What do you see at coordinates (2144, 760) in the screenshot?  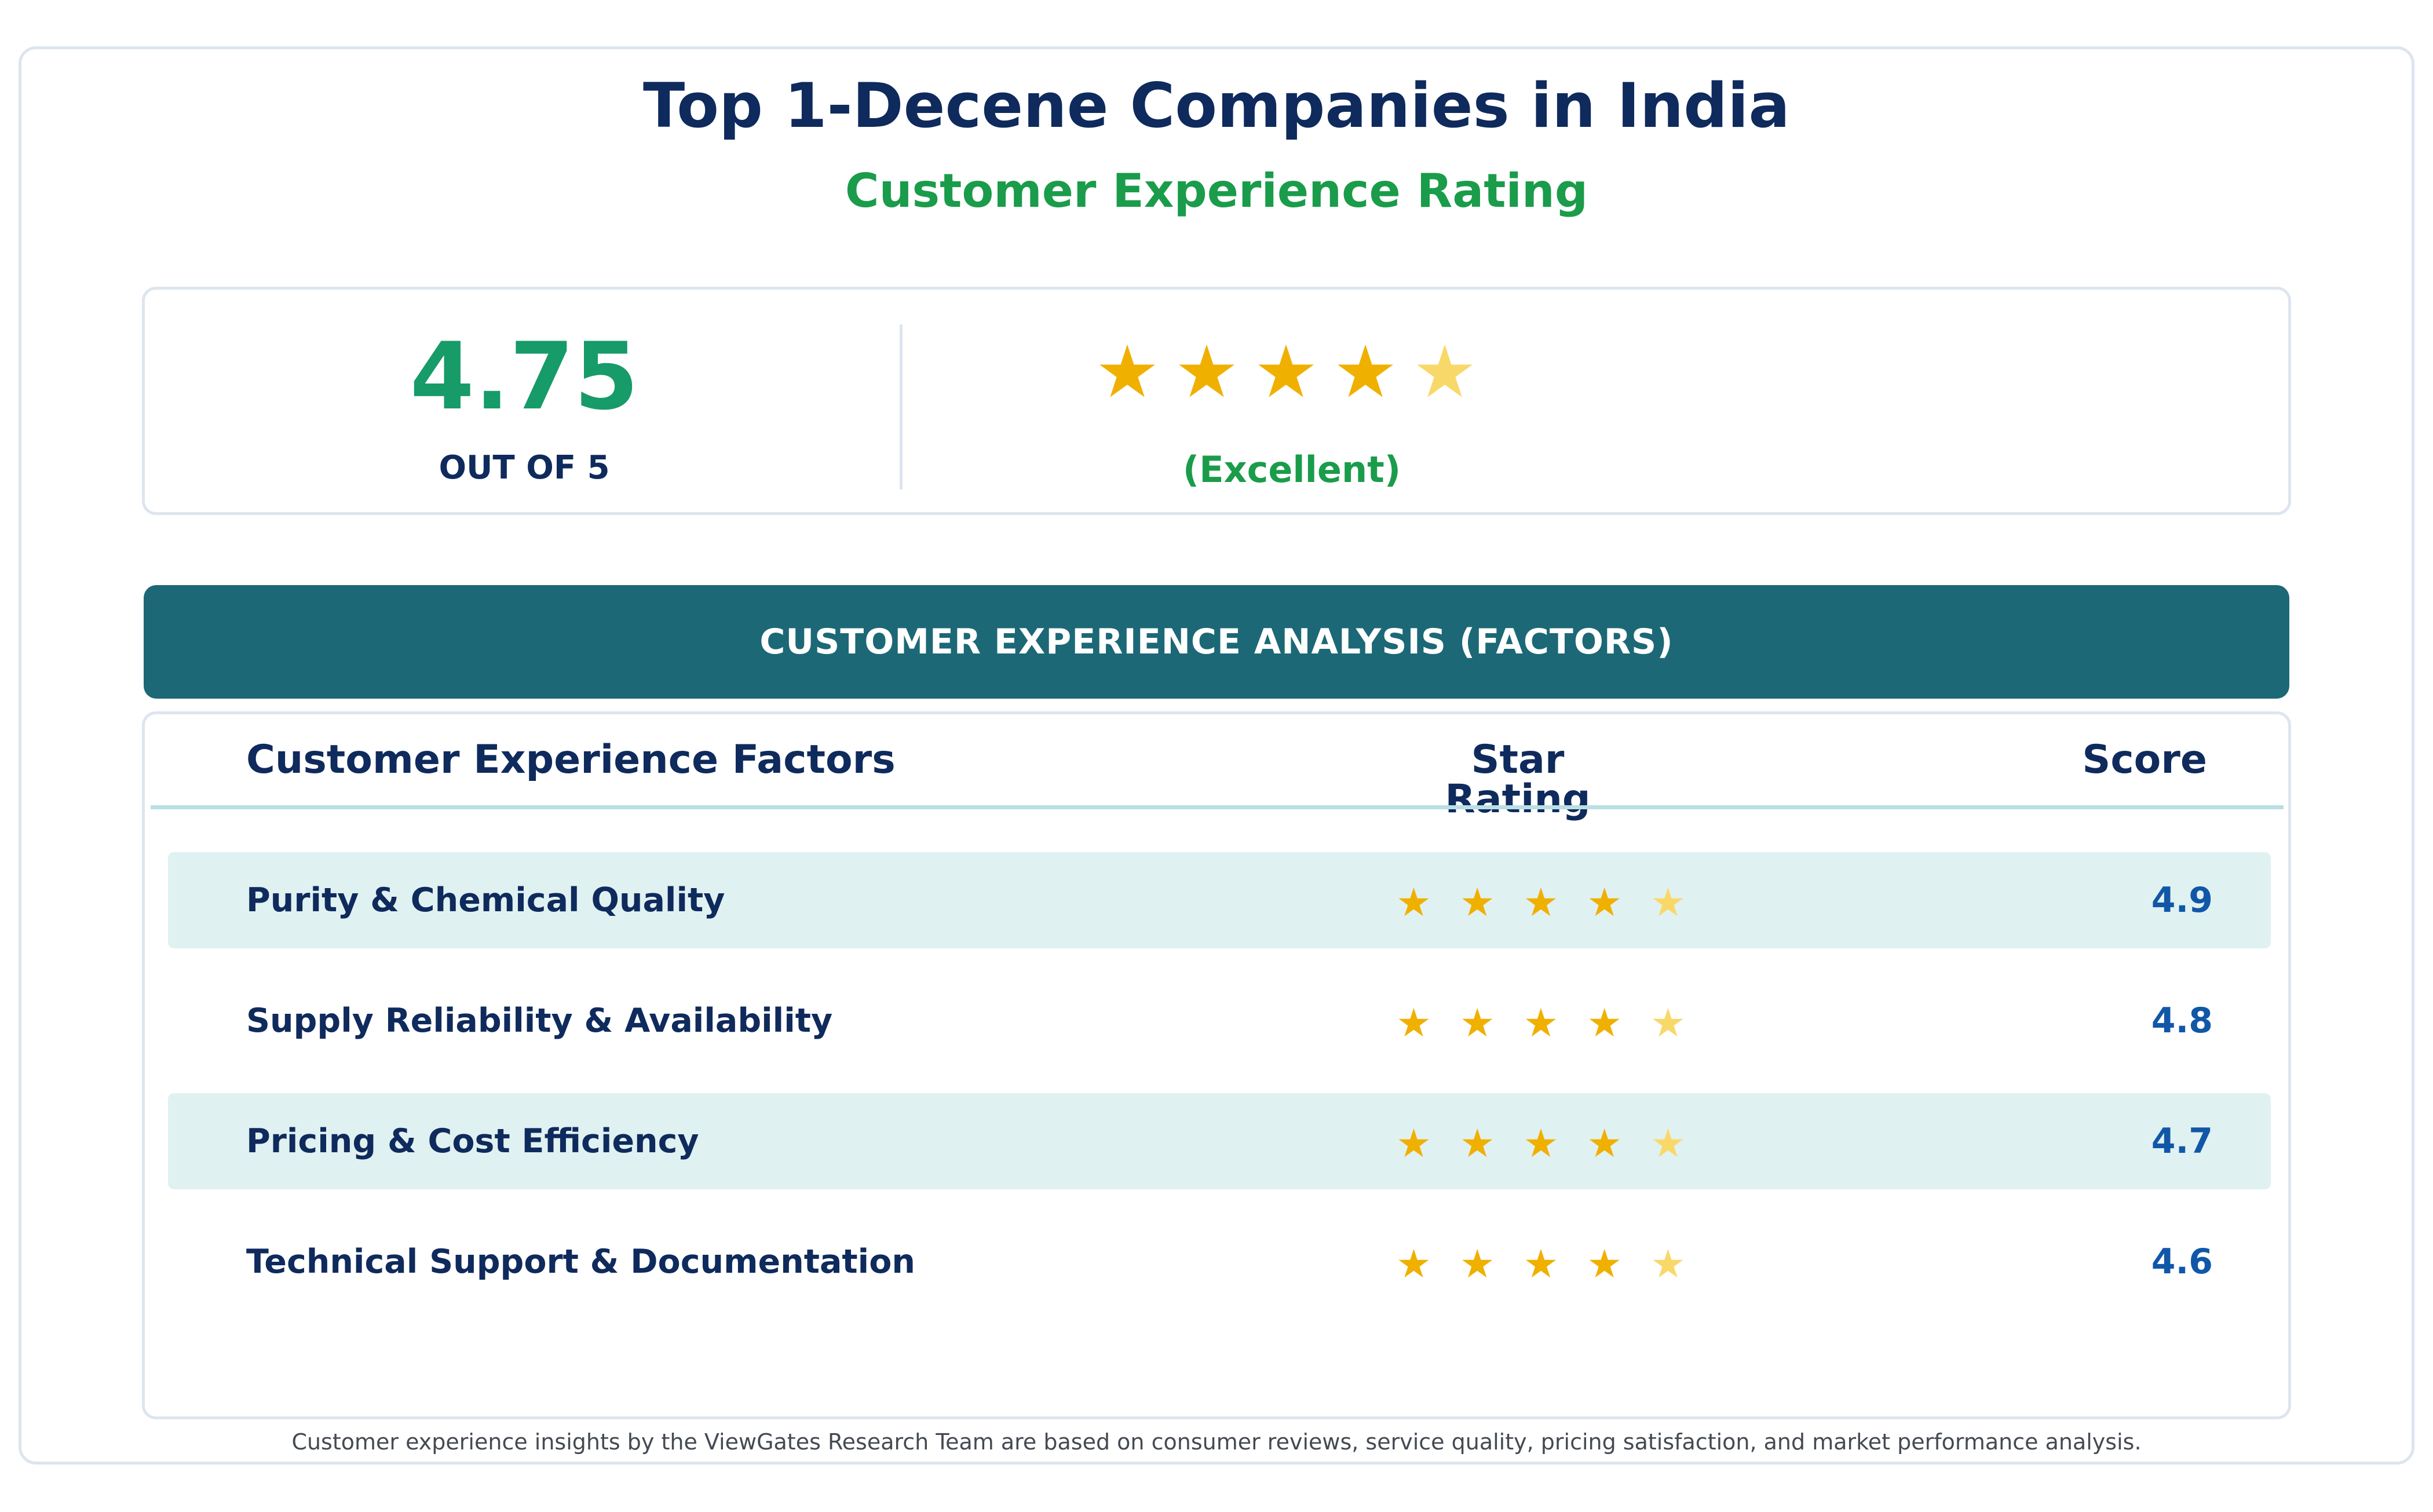 I see `column-header-score: Score` at bounding box center [2144, 760].